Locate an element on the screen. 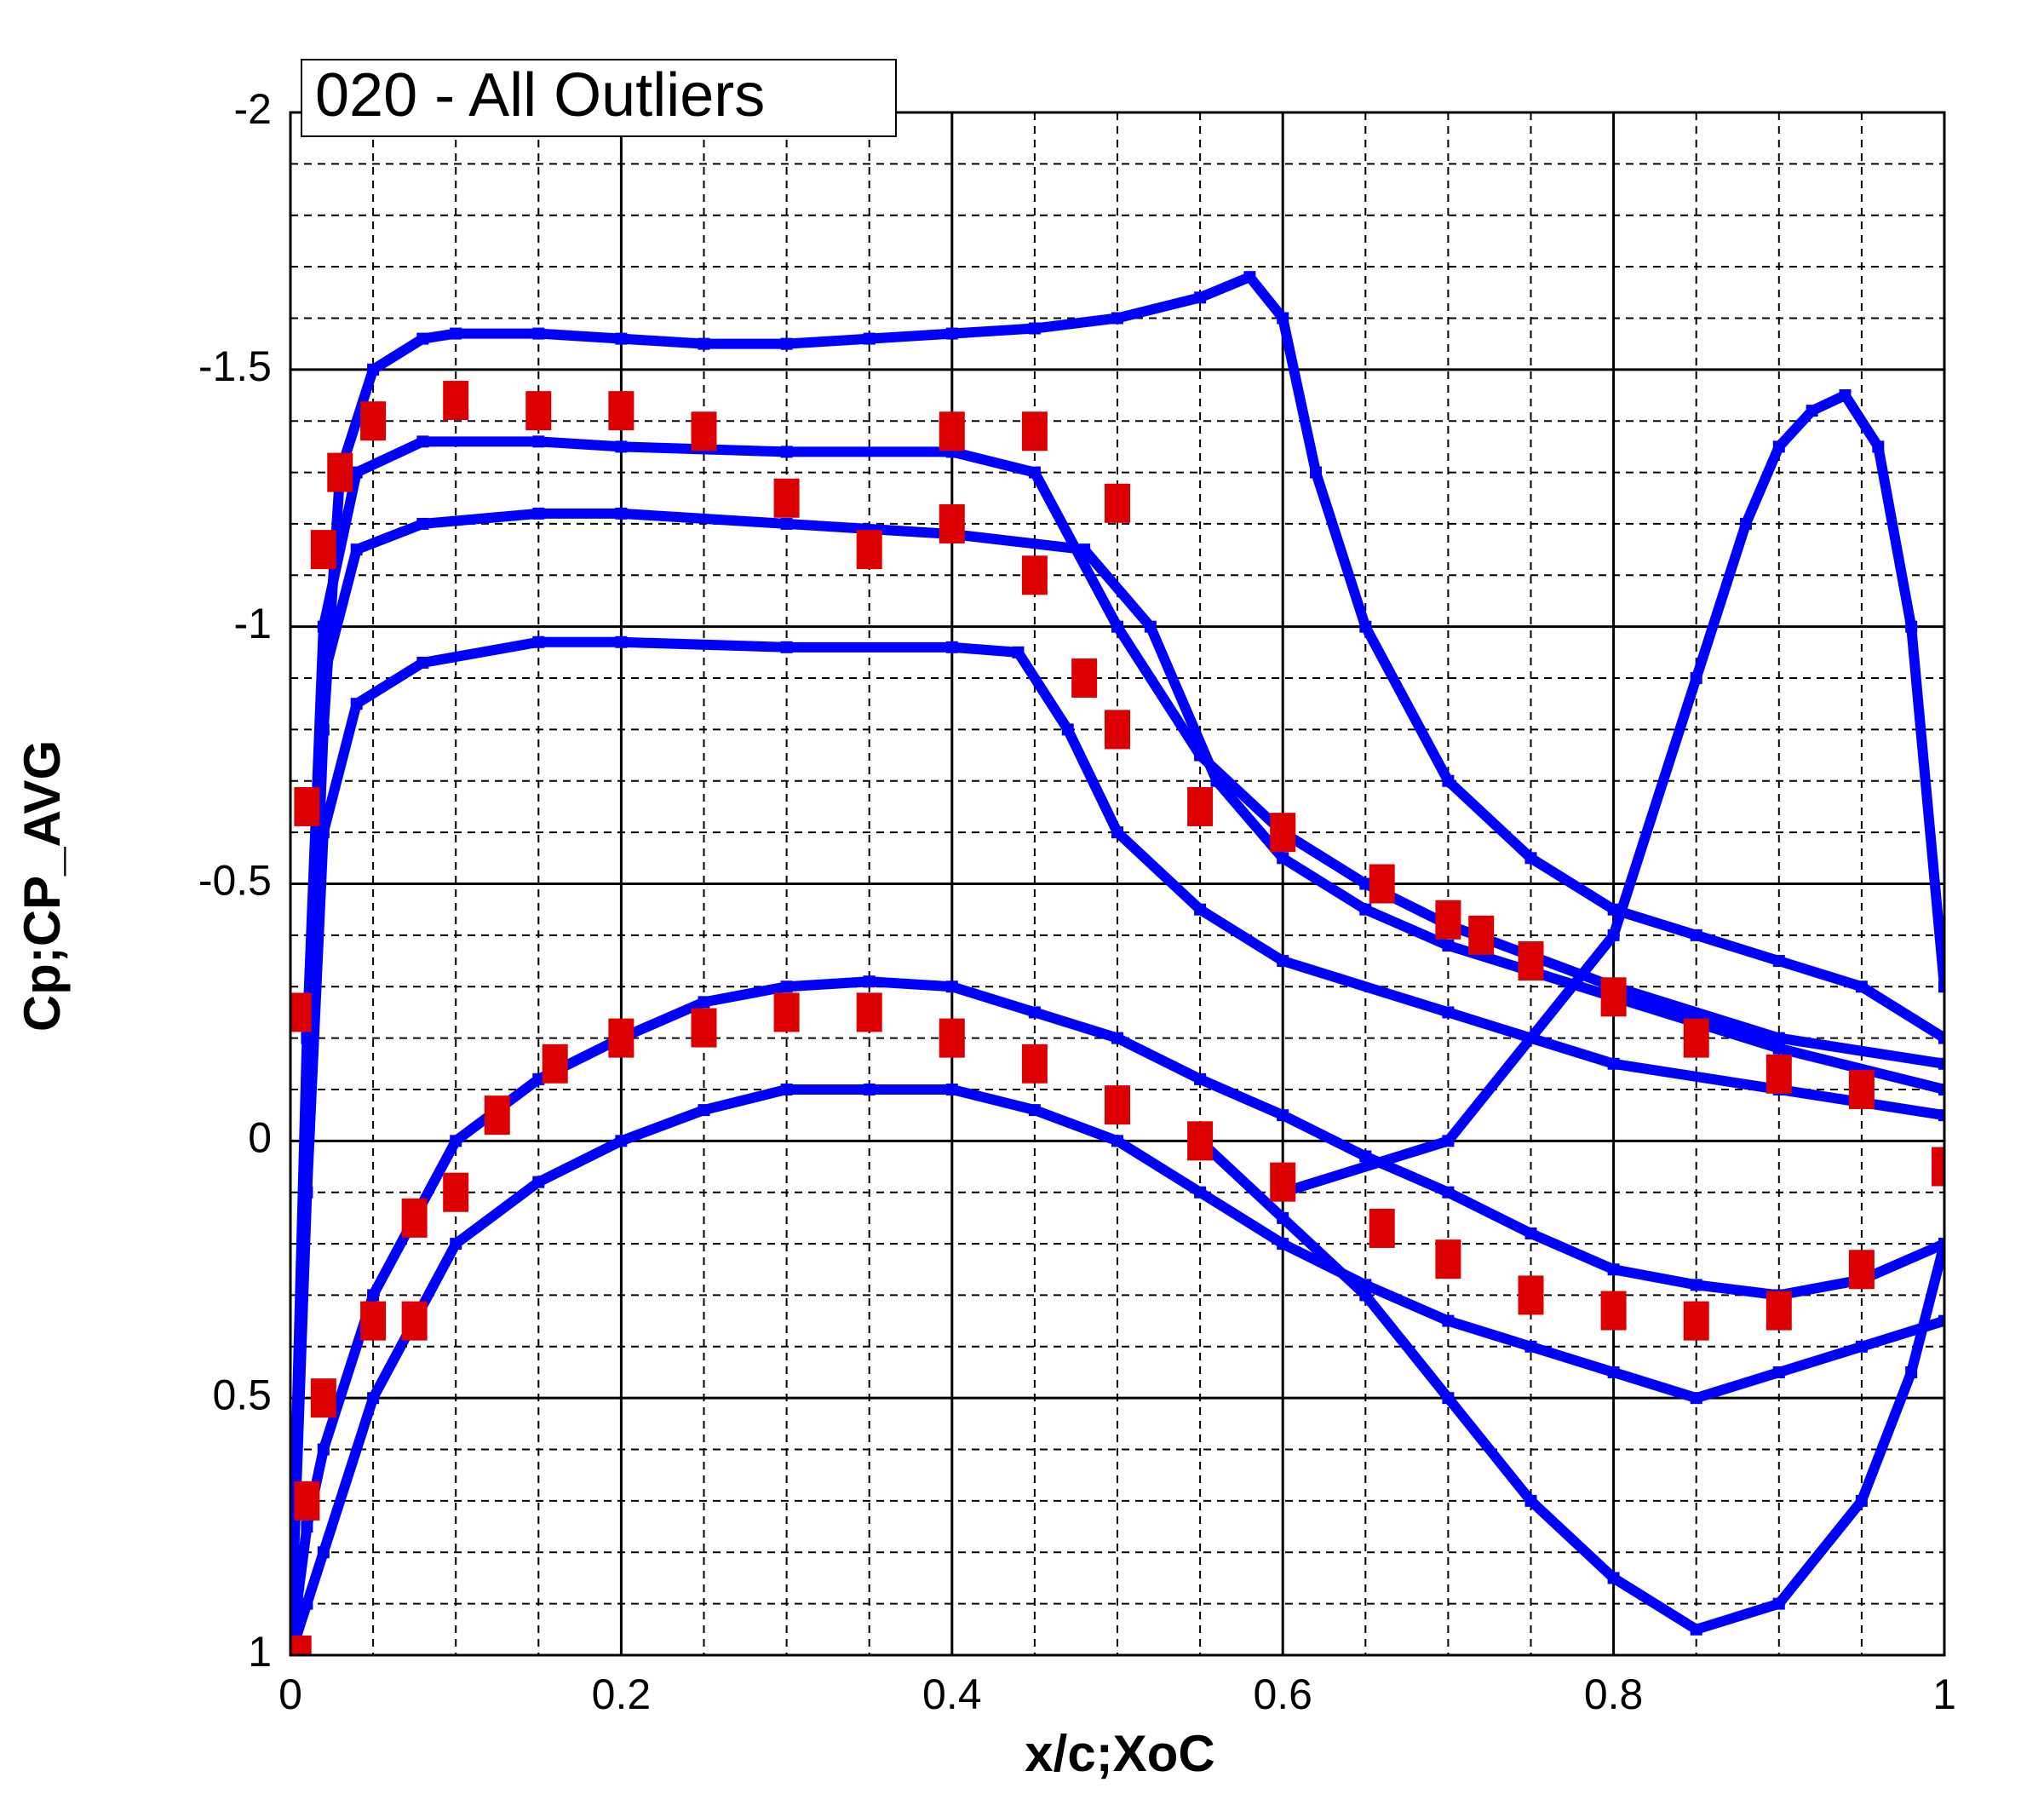  y-tick-label: 1 is located at coordinates (260, 1652).